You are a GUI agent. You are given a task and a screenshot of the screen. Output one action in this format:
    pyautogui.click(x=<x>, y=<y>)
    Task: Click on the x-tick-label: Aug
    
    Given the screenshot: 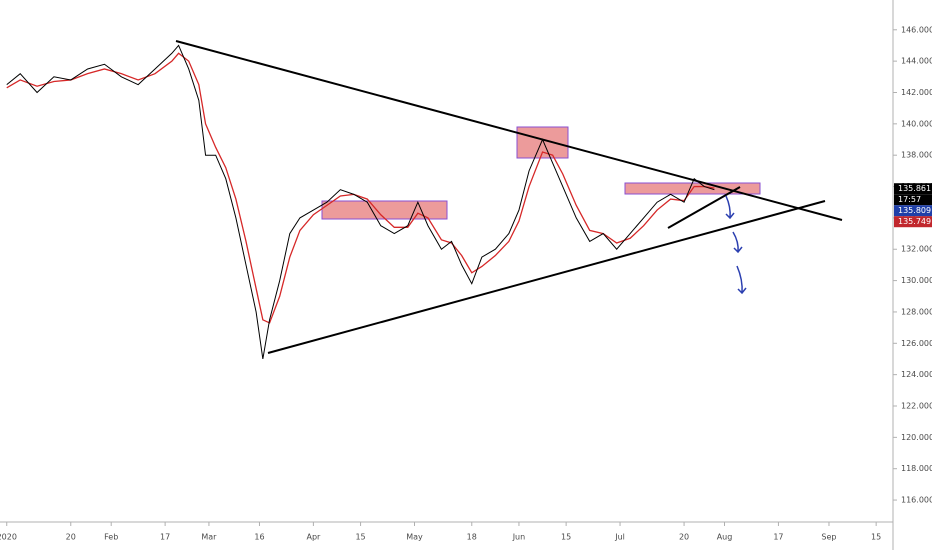 What is the action you would take?
    pyautogui.click(x=725, y=537)
    